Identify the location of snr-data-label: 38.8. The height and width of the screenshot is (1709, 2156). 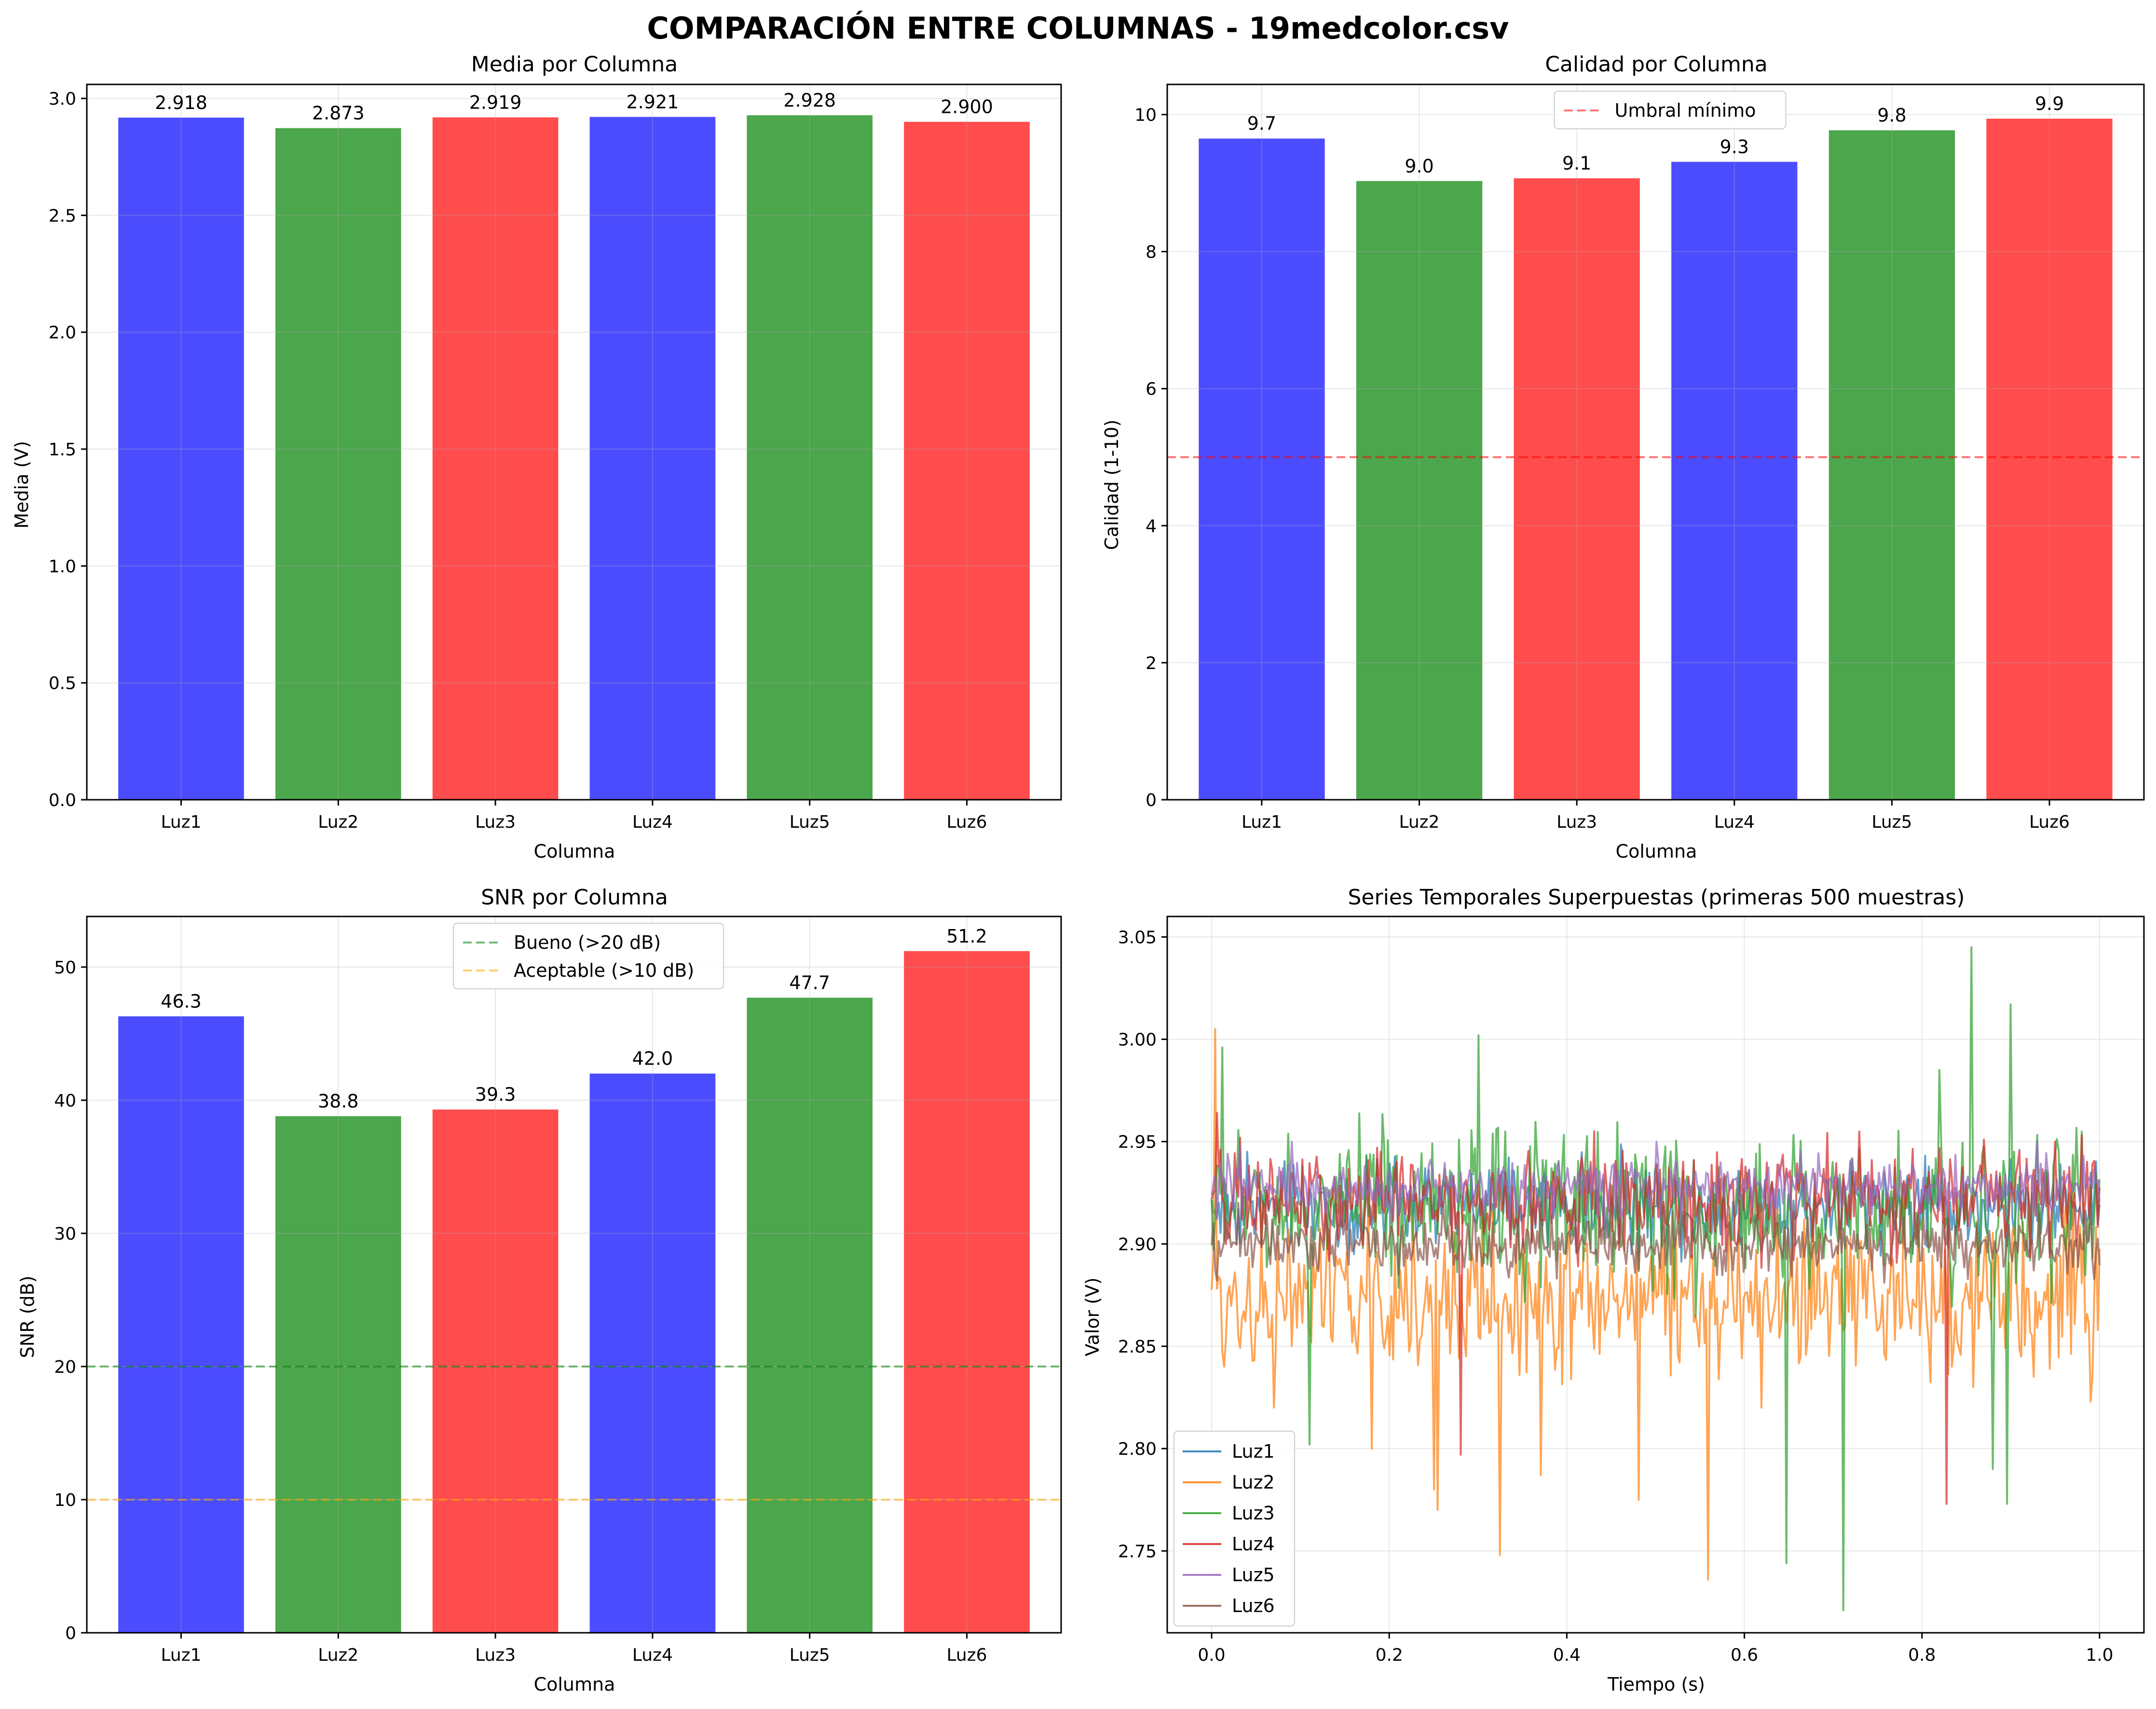
(338, 1101).